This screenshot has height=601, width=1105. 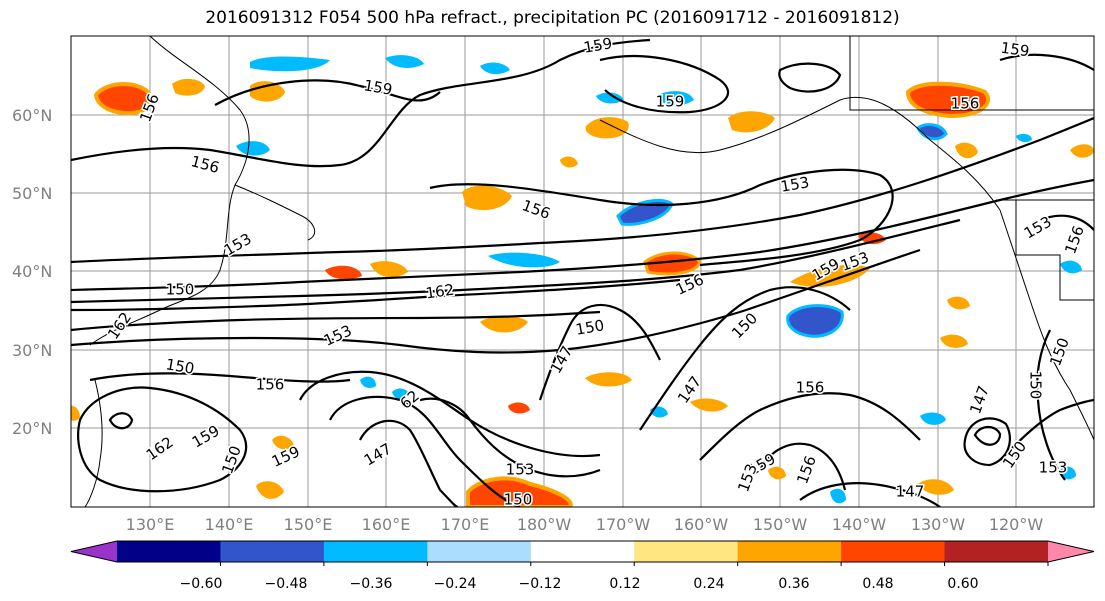 What do you see at coordinates (910, 492) in the screenshot?
I see `contour-label: 147` at bounding box center [910, 492].